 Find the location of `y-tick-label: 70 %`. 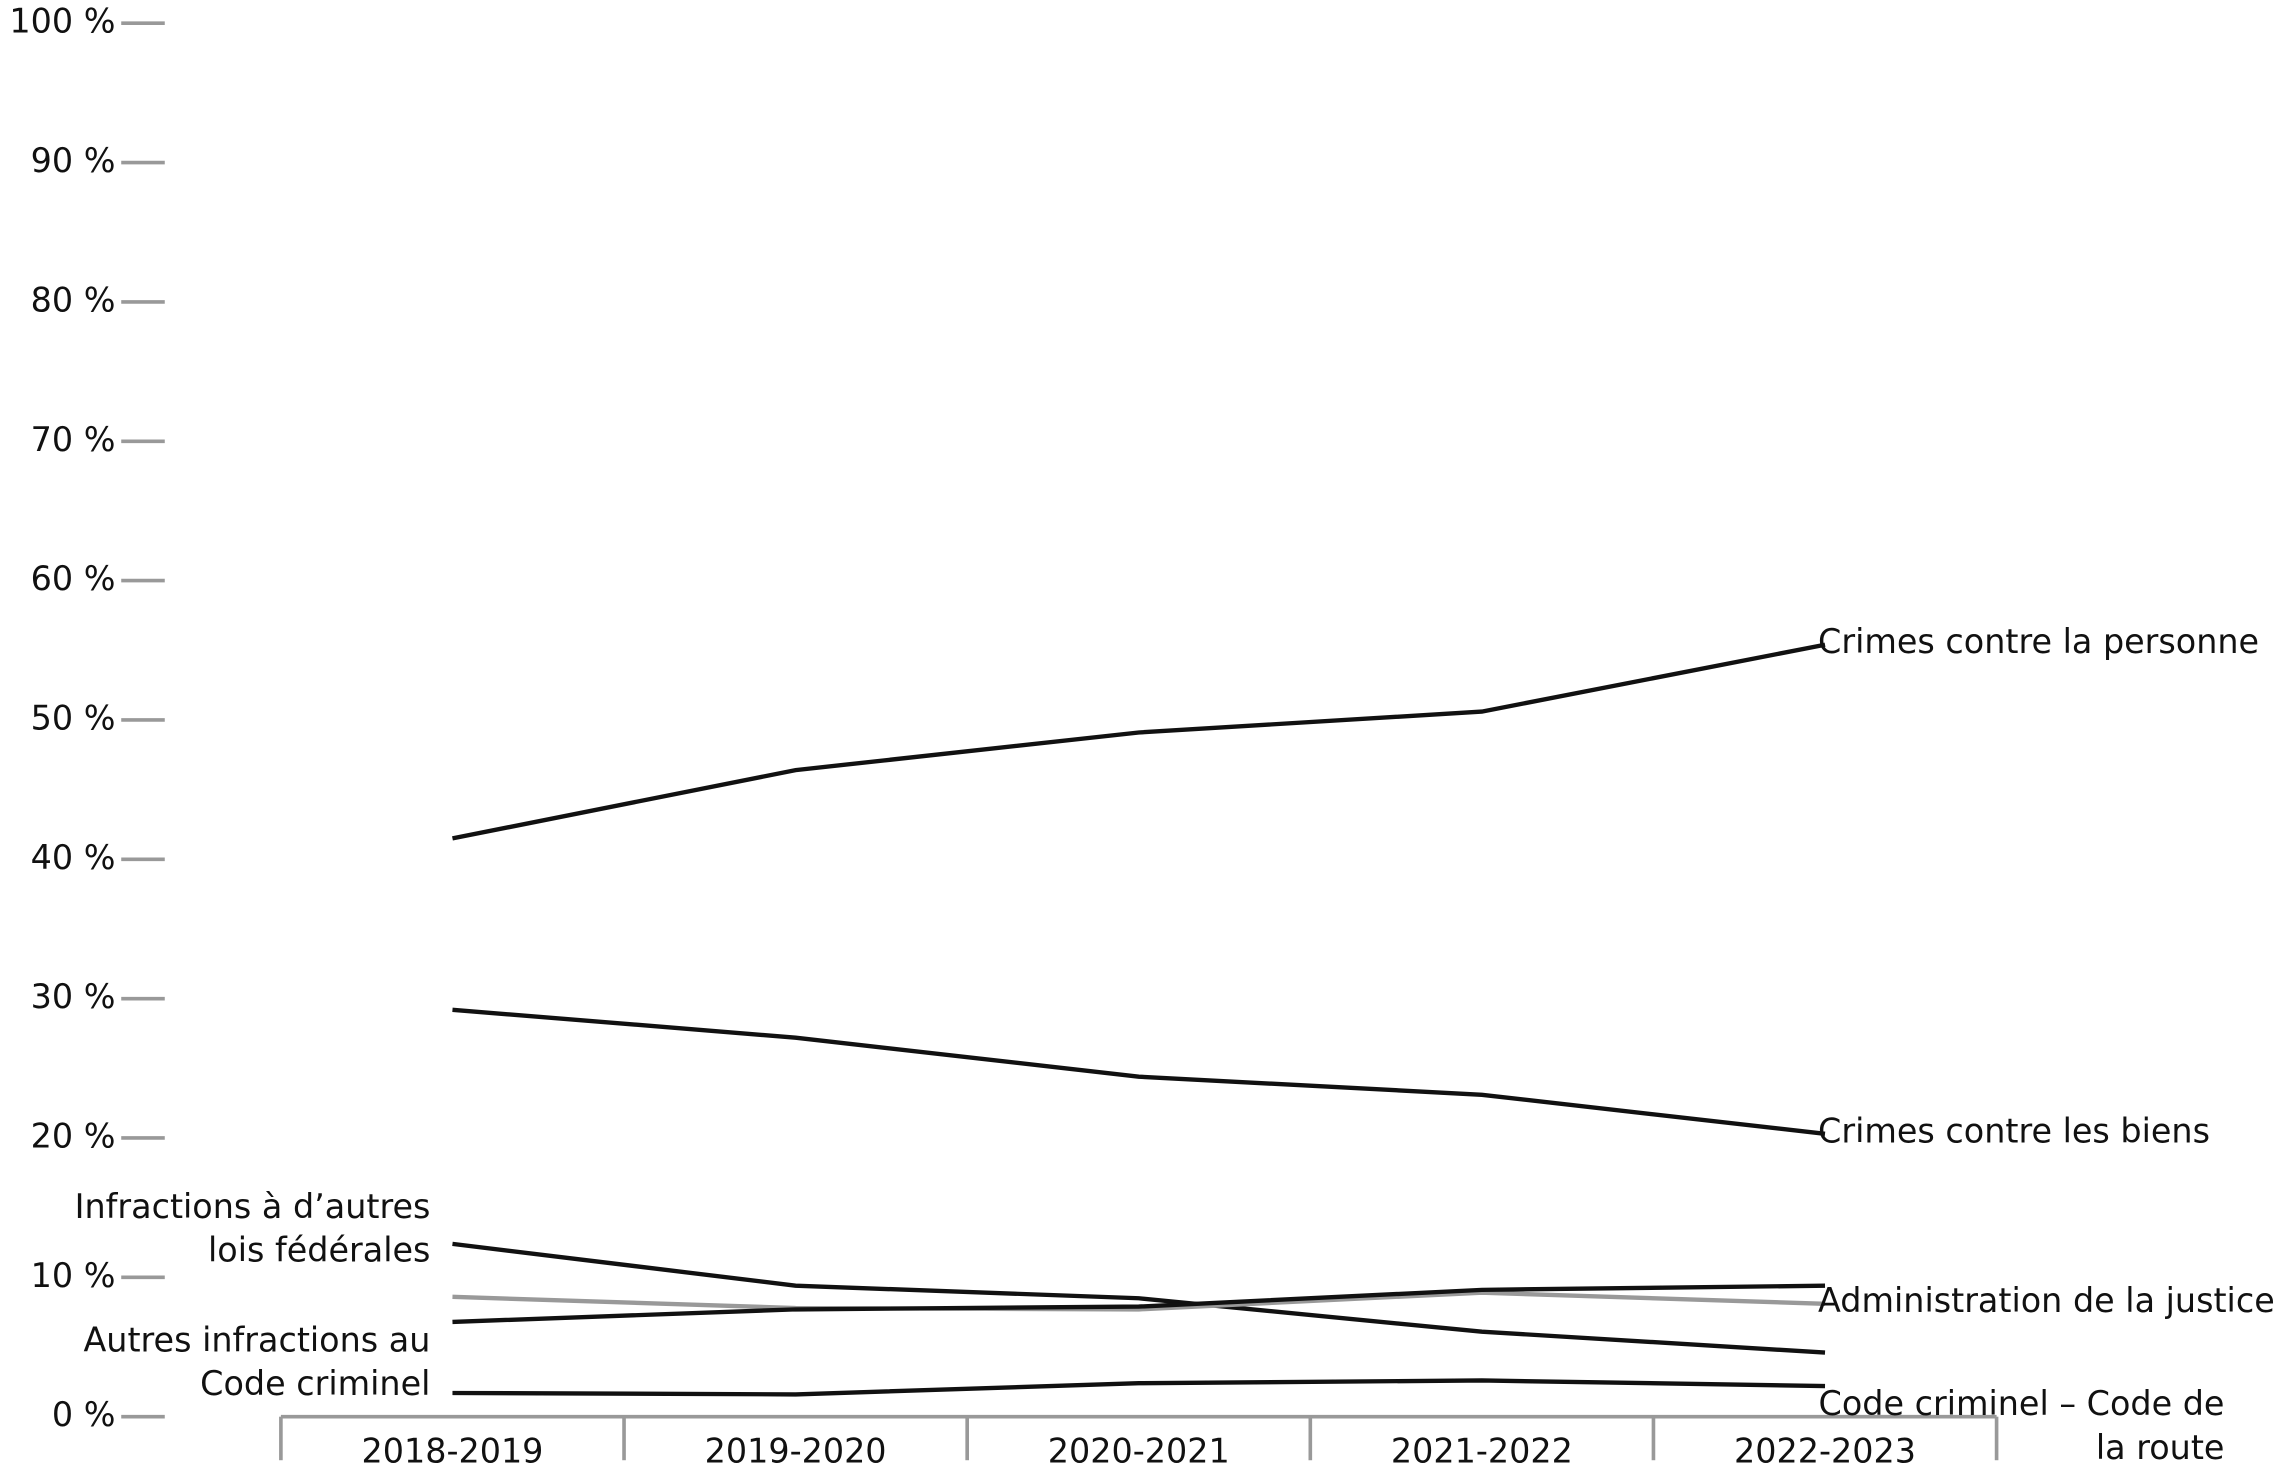

y-tick-label: 70 % is located at coordinates (73, 439).